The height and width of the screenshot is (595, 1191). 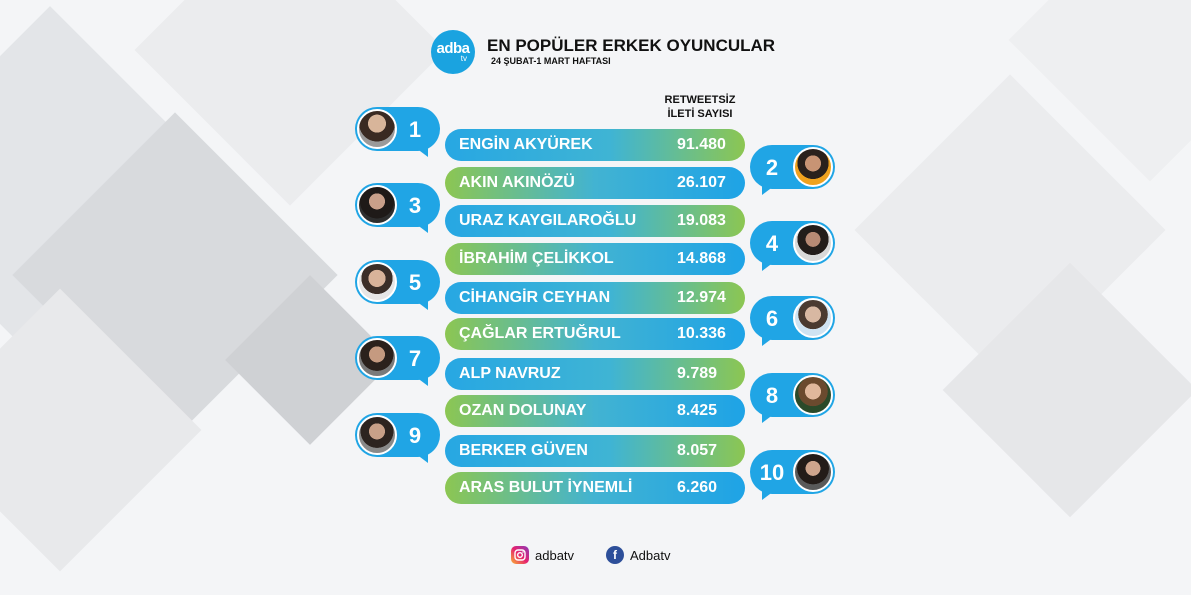 What do you see at coordinates (697, 373) in the screenshot?
I see `actor-value: 9.789` at bounding box center [697, 373].